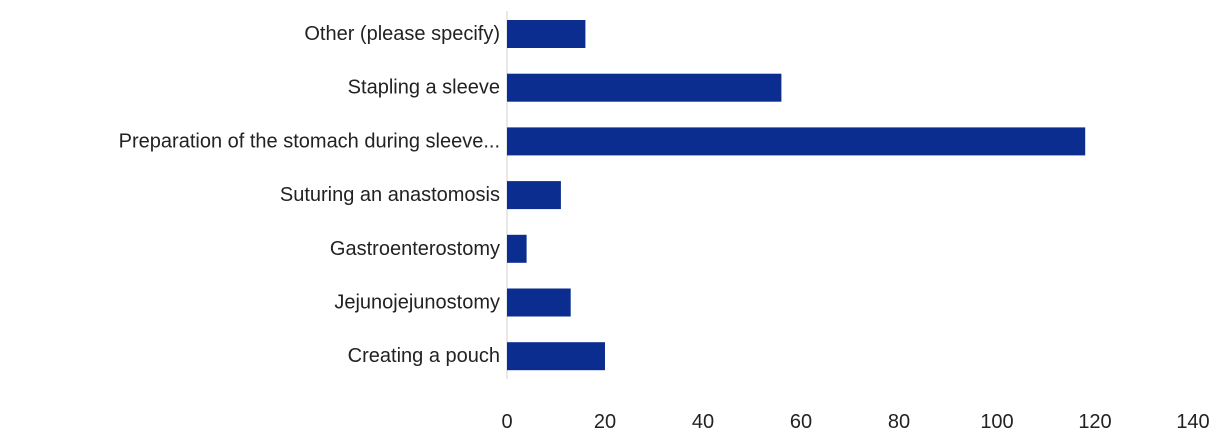 This screenshot has height=444, width=1225. Describe the element at coordinates (506, 422) in the screenshot. I see `x-tick-label: 0` at that location.